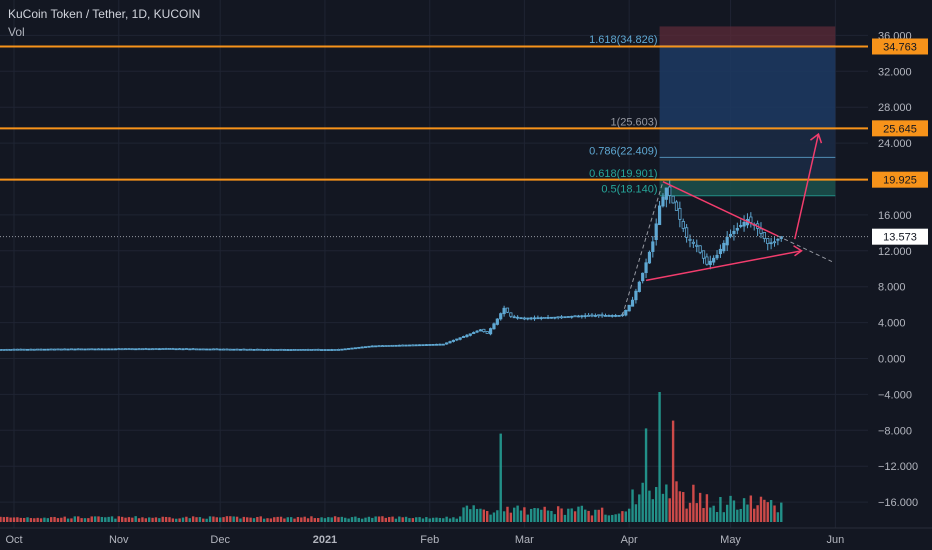 The width and height of the screenshot is (932, 550). Describe the element at coordinates (895, 252) in the screenshot. I see `price-tick-label: 12.000` at that location.